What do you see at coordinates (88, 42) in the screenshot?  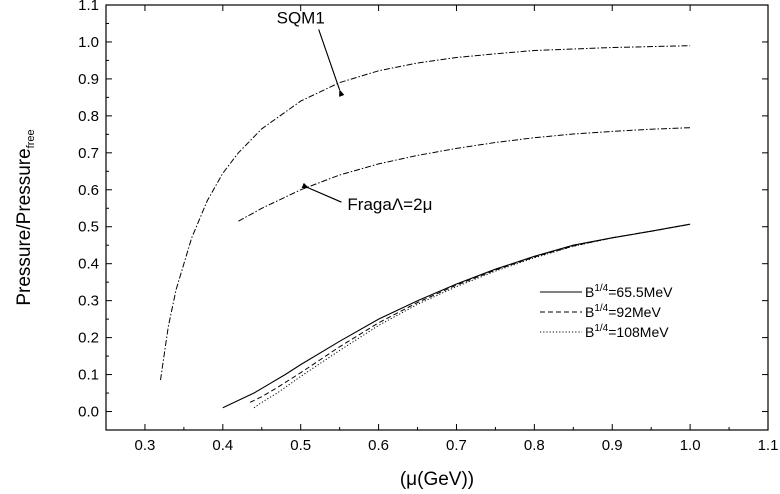 I see `y-tick-label: 1.0` at bounding box center [88, 42].